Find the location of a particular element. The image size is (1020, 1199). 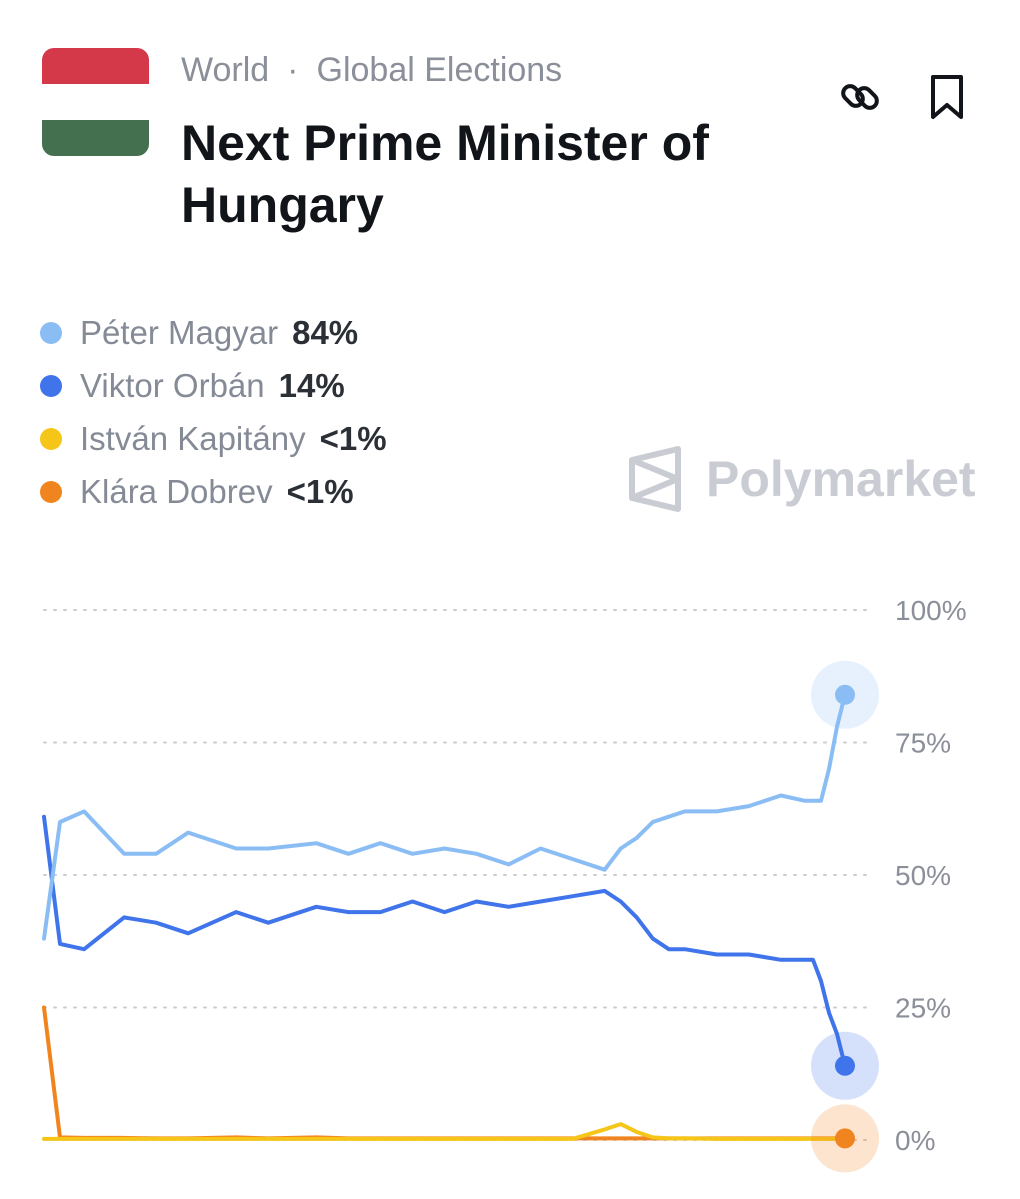

legend-name: Klára Dobrev is located at coordinates (176, 491).